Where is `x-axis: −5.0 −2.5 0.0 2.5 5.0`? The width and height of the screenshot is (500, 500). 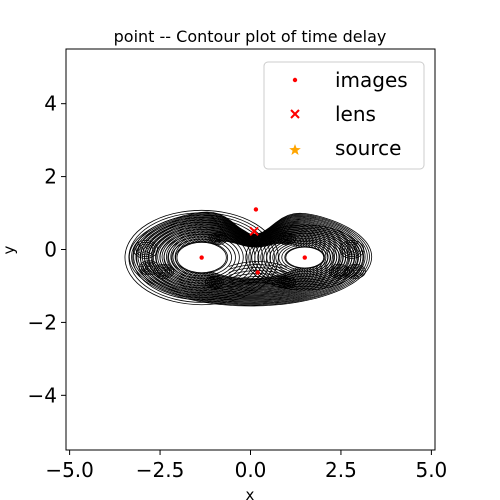
x-axis: −5.0 −2.5 0.0 2.5 5.0 is located at coordinates (246, 466).